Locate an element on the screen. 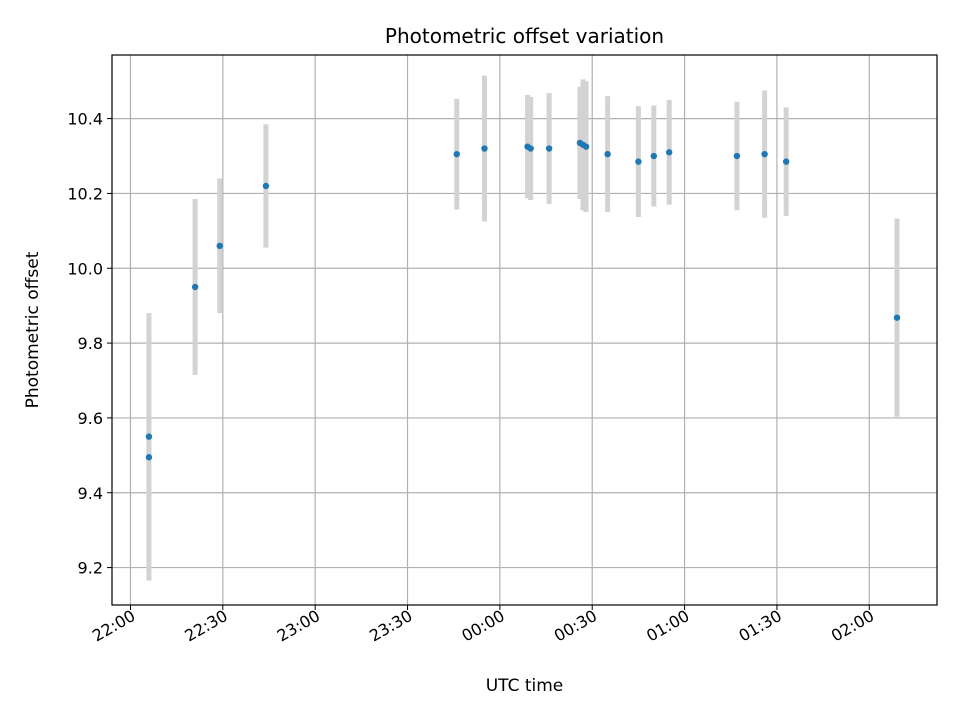 This screenshot has height=720, width=960. y-tick-label: 9.2 is located at coordinates (90, 568).